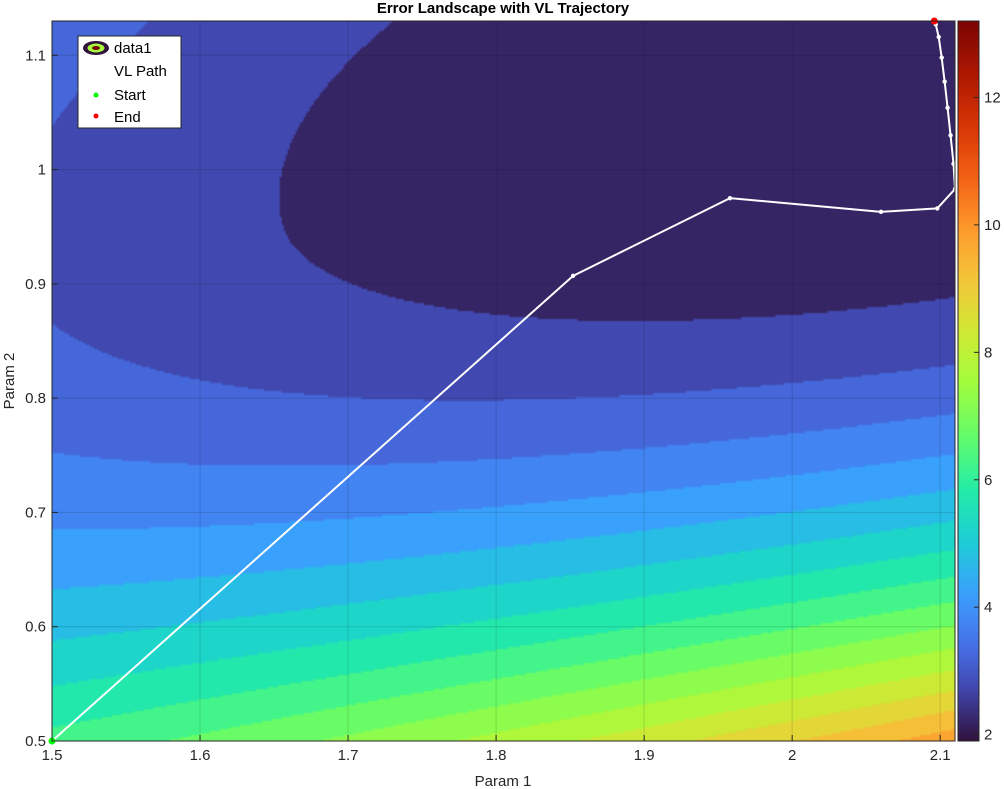  Describe the element at coordinates (348, 755) in the screenshot. I see `x-tick-label: 1.7` at that location.